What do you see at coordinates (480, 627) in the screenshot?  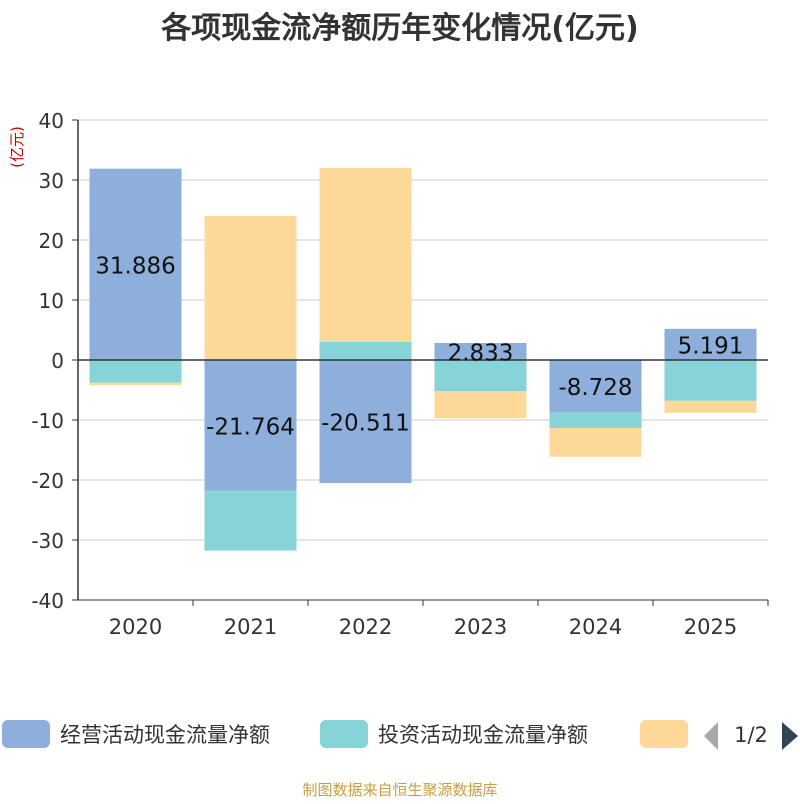 I see `x-tick-label: 2023` at bounding box center [480, 627].